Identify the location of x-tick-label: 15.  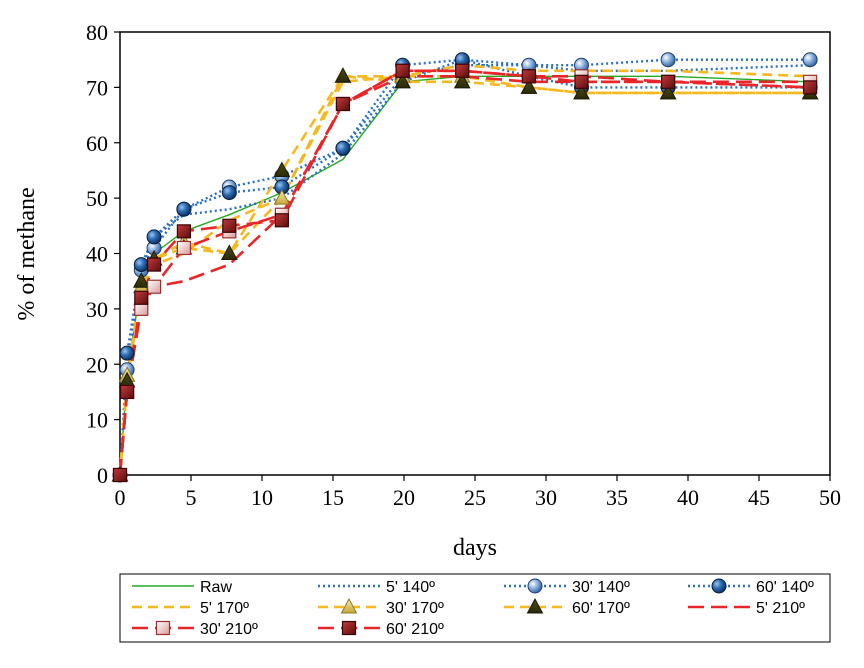
(333, 497).